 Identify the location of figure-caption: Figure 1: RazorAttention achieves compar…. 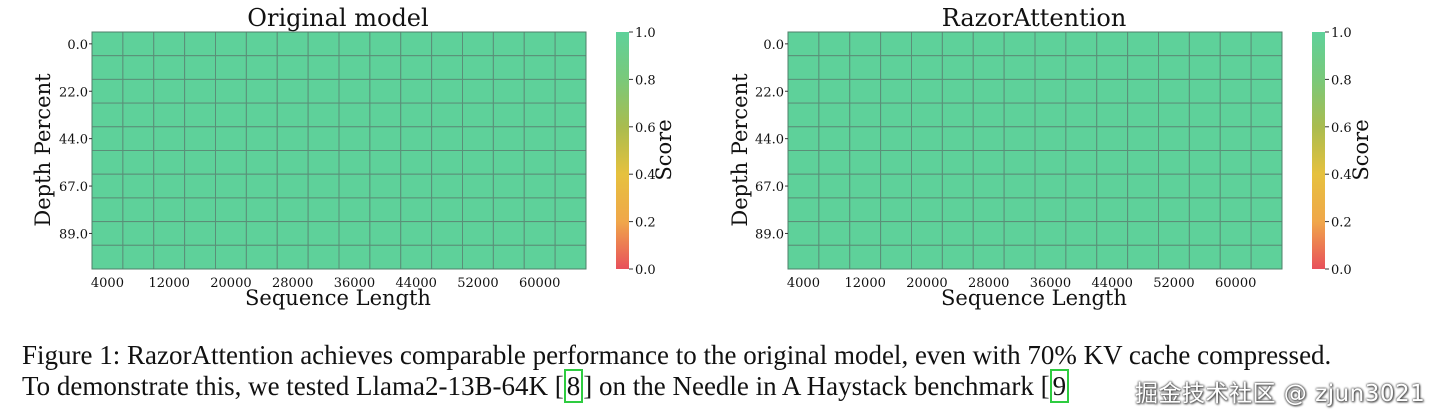
(727, 371).